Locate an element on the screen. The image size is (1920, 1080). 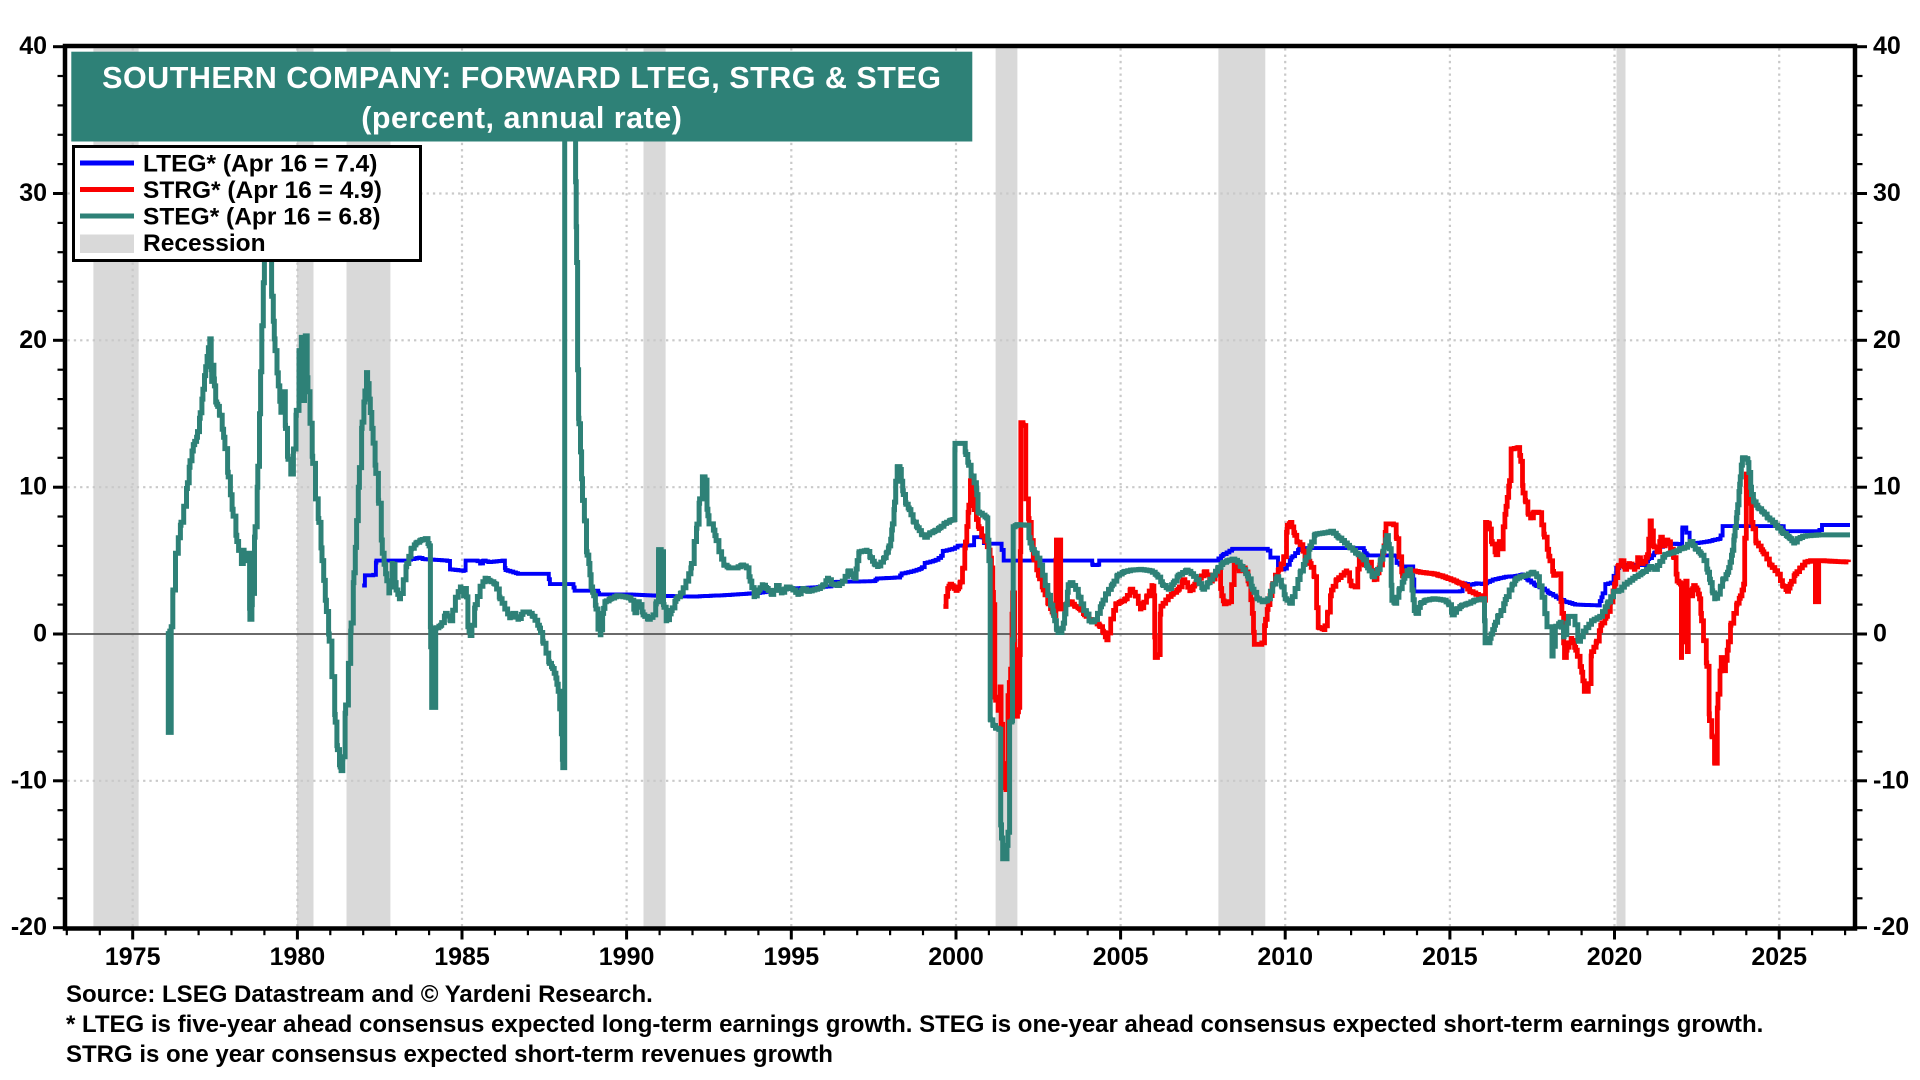
svg-text: 2005 is located at coordinates (1121, 957).